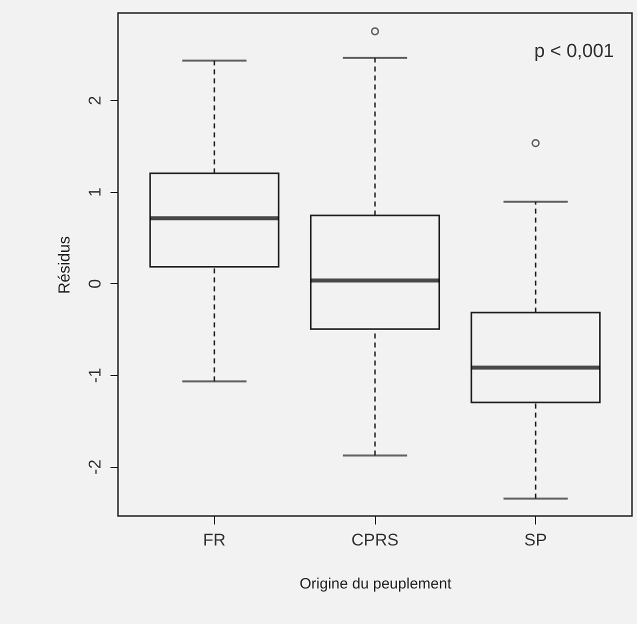  What do you see at coordinates (375, 540) in the screenshot?
I see `x-tick-label: CPRS` at bounding box center [375, 540].